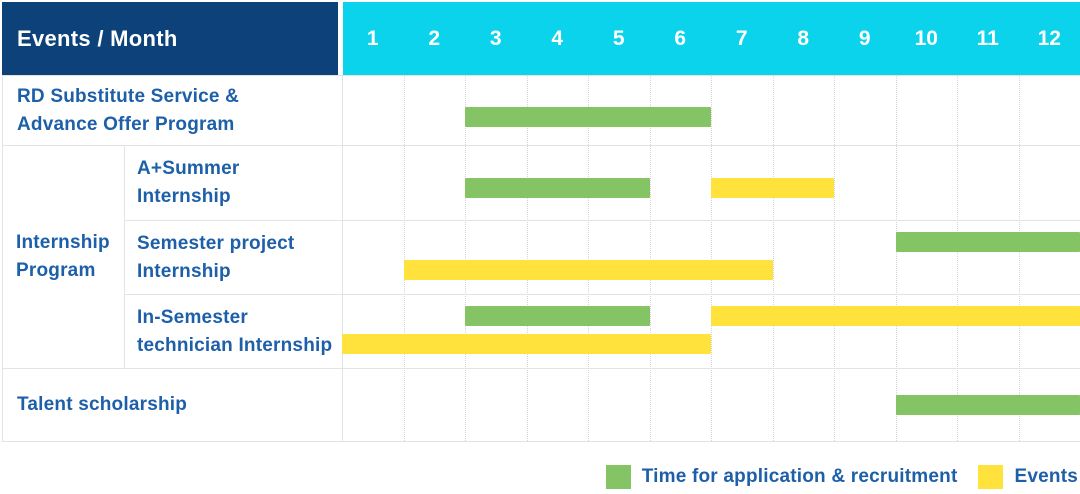  What do you see at coordinates (495, 38) in the screenshot?
I see `month-header-cell: 3` at bounding box center [495, 38].